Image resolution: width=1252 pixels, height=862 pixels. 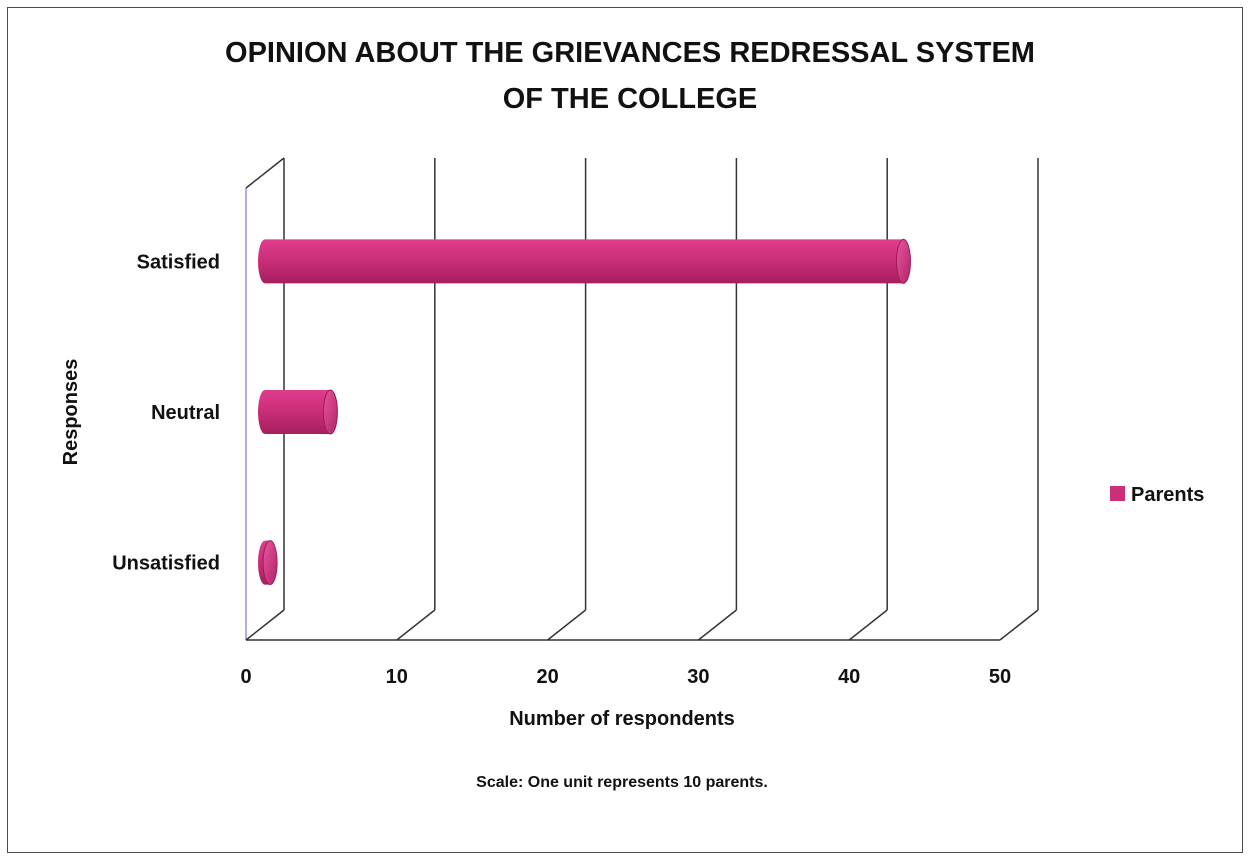 I want to click on legend-swatch, so click(x=1117, y=493).